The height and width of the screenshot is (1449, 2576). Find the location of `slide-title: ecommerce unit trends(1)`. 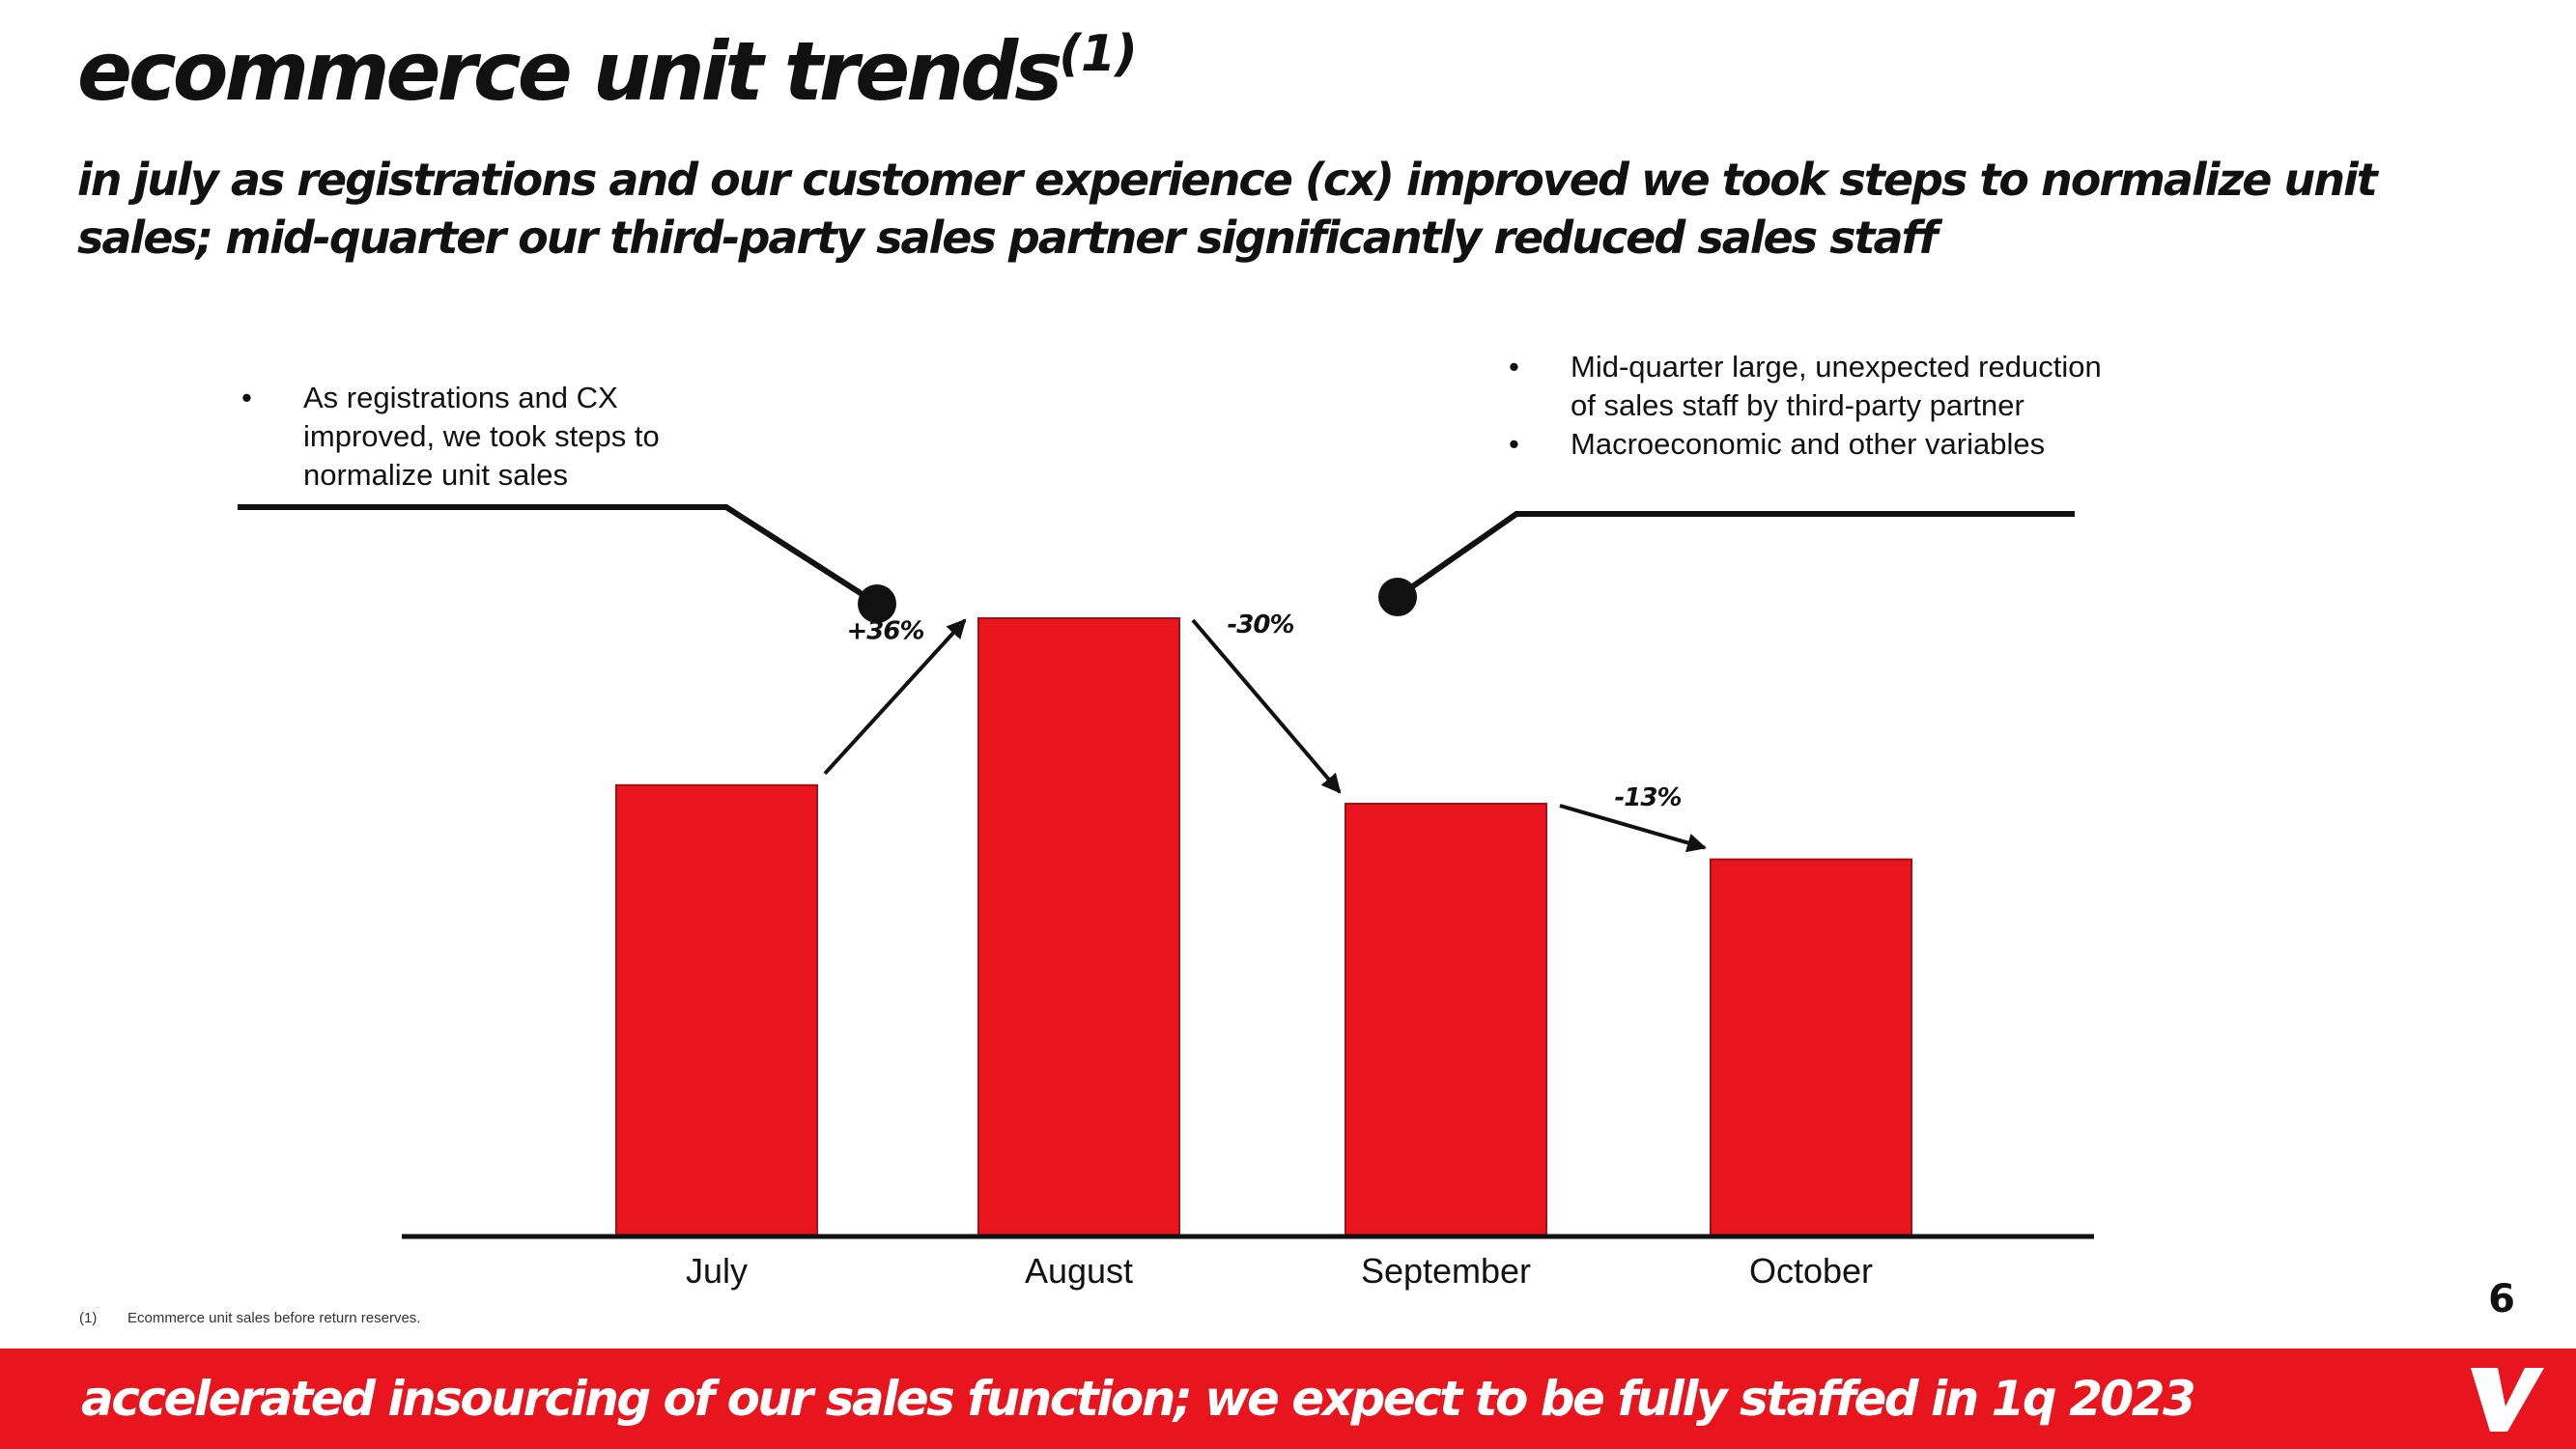

slide-title: ecommerce unit trends(1) is located at coordinates (607, 71).